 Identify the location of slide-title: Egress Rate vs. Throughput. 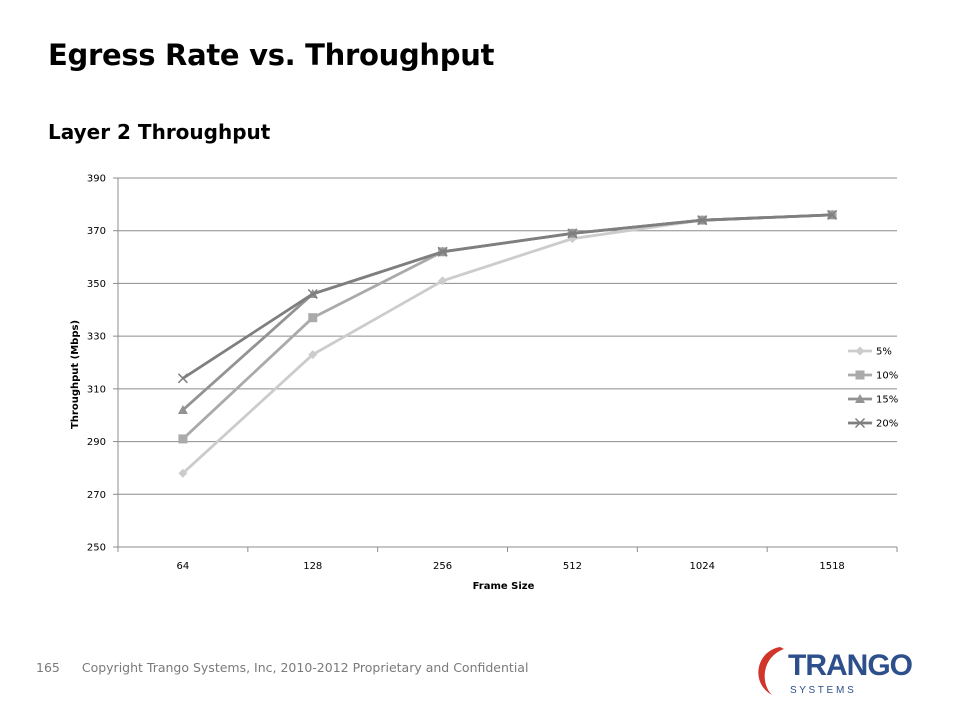
(271, 55).